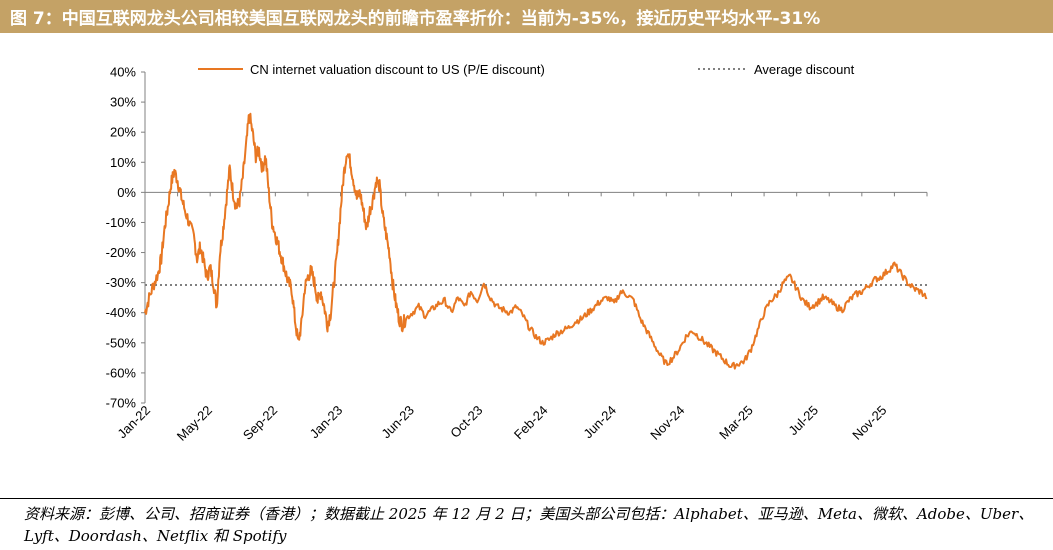 The width and height of the screenshot is (1053, 550). Describe the element at coordinates (599, 422) in the screenshot. I see `x-tick-label: Jun-24` at that location.